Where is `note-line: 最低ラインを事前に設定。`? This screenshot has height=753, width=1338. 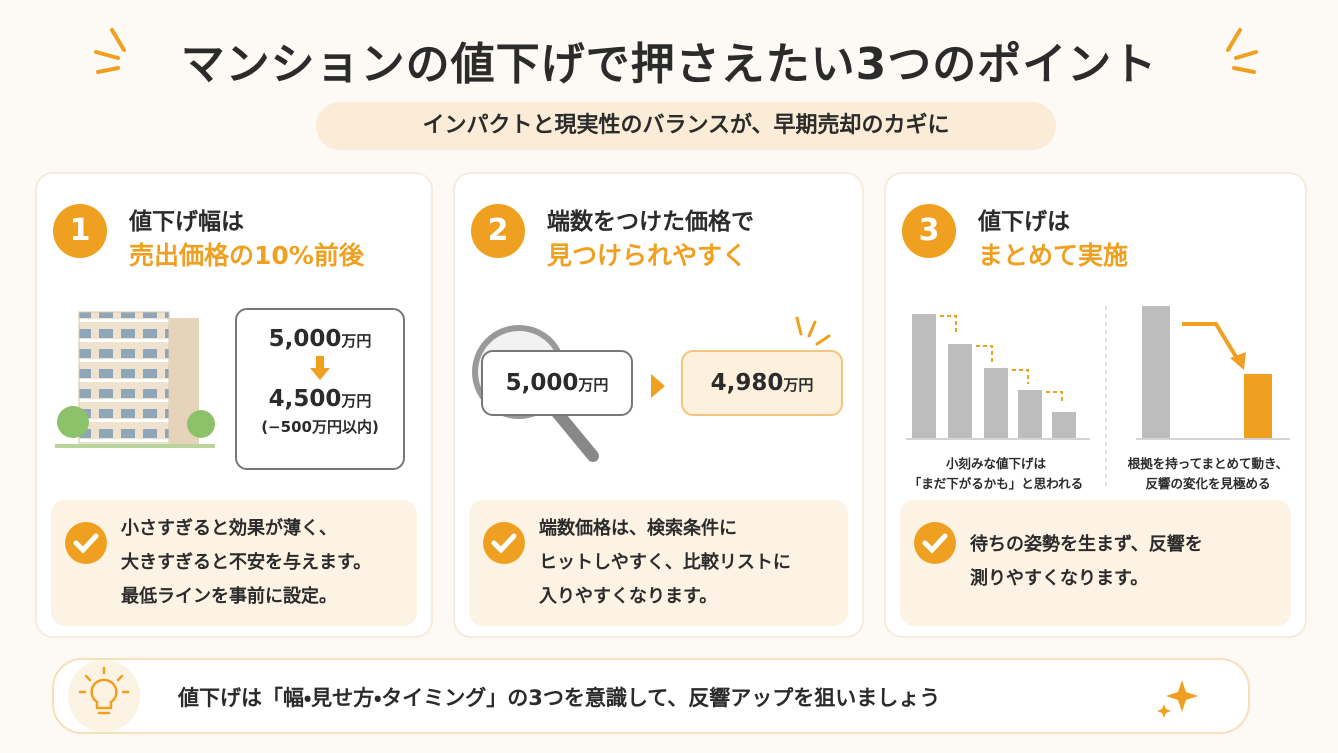
note-line: 最低ラインを事前に設定。 is located at coordinates (229, 596).